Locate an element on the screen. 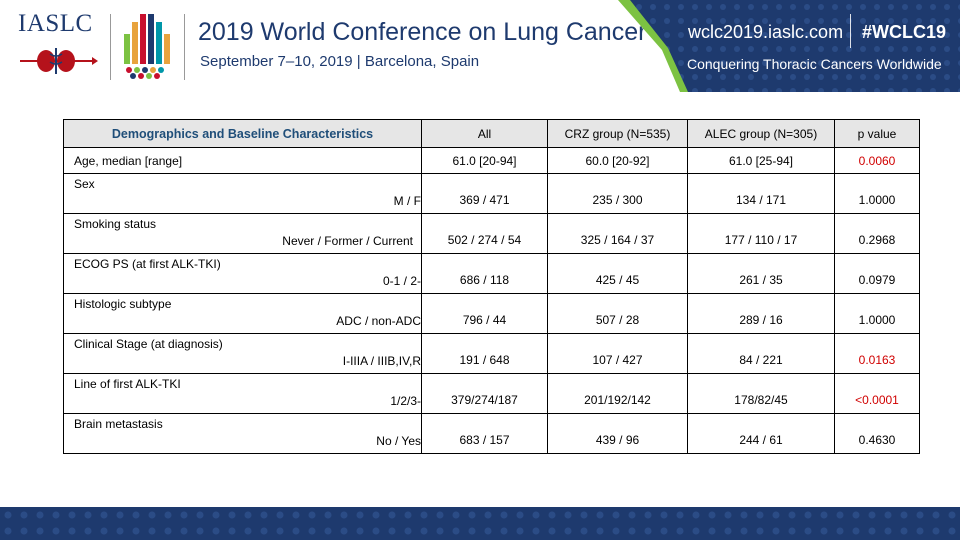 This screenshot has width=960, height=540. row-label: Histologic subtype ADC / non-ADC is located at coordinates (242, 313).